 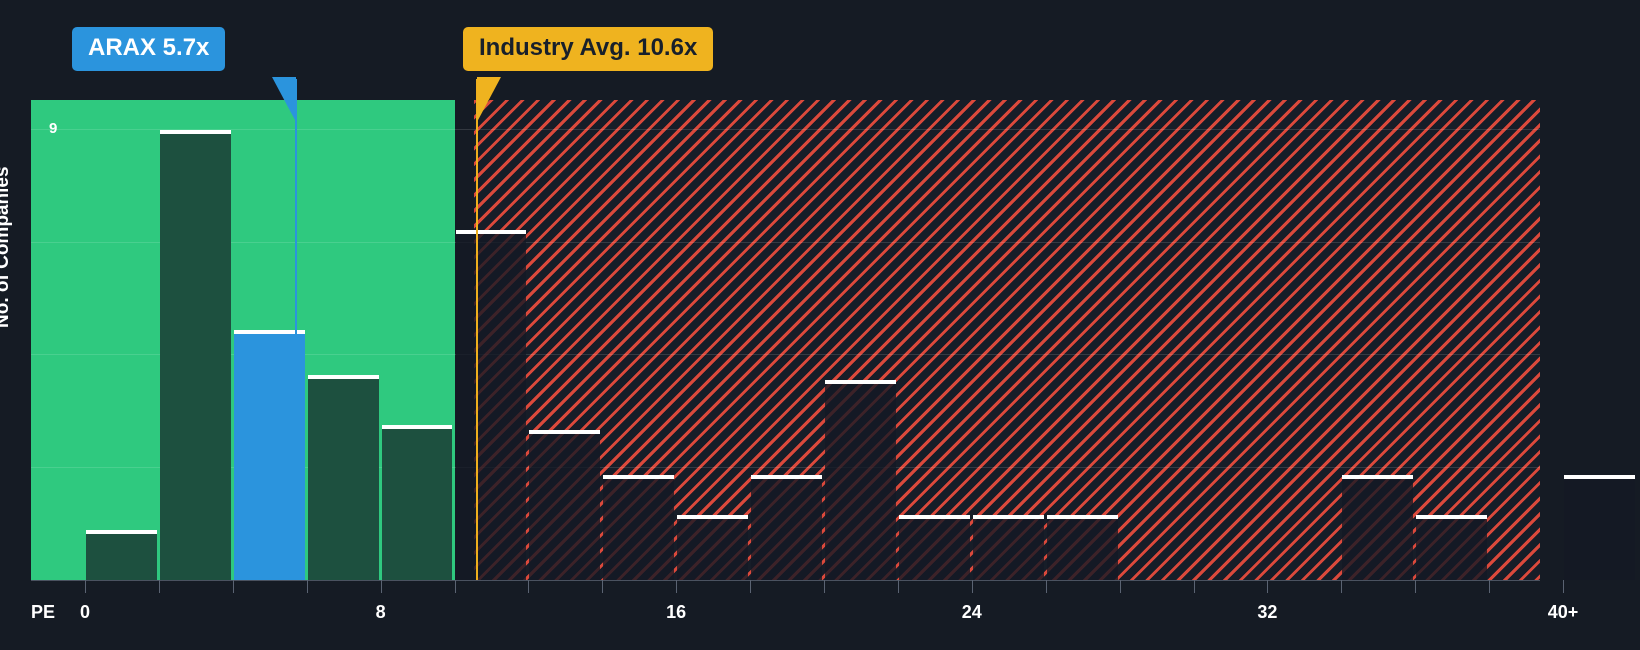 What do you see at coordinates (149, 49) in the screenshot?
I see `company-marker-callout: ARAX 5.7x` at bounding box center [149, 49].